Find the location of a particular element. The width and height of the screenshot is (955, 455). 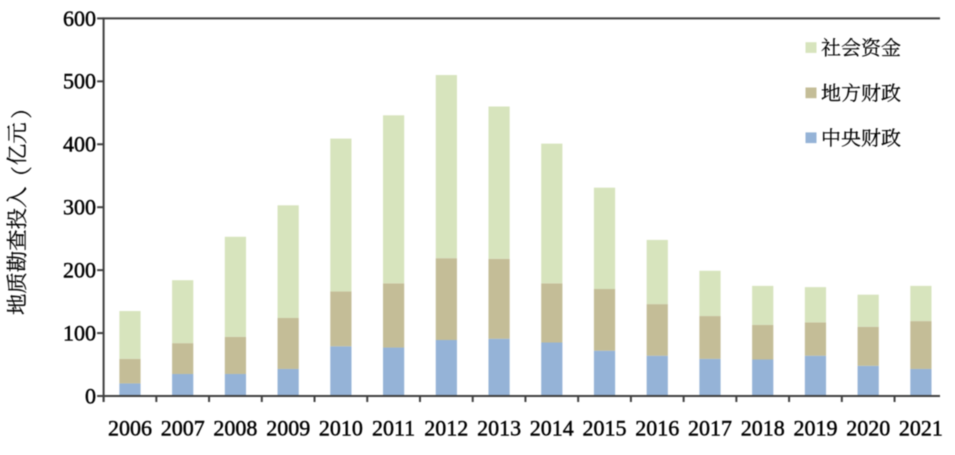

svg-text: 2011 is located at coordinates (393, 428).